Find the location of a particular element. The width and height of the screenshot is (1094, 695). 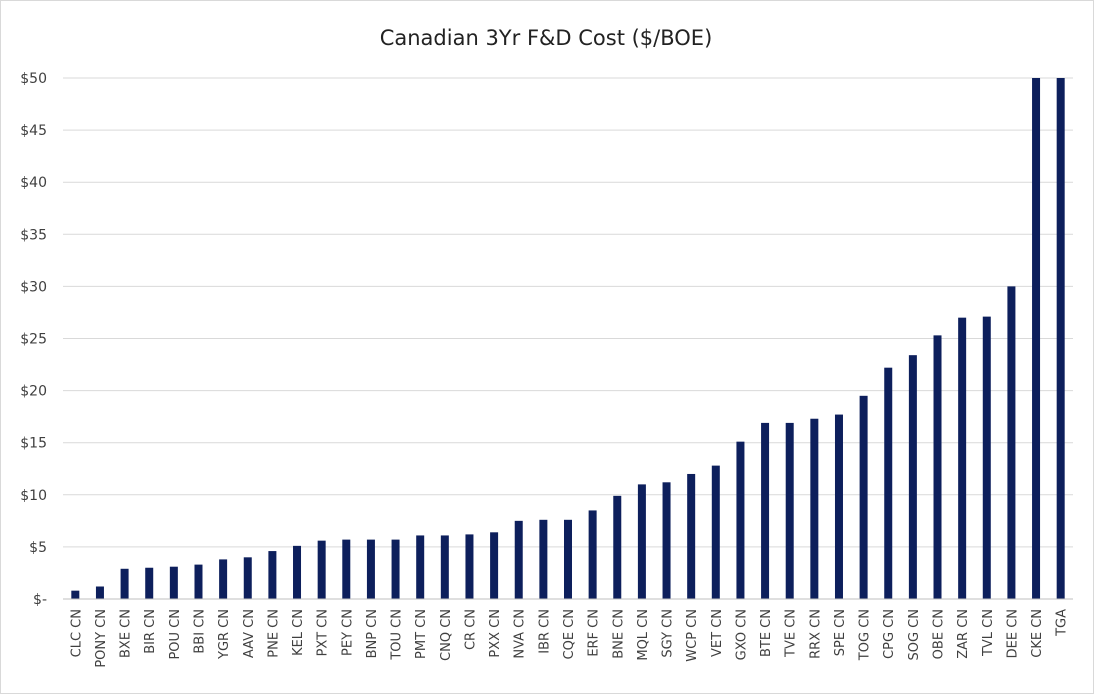

x-tick-label: MQL CN is located at coordinates (643, 635).